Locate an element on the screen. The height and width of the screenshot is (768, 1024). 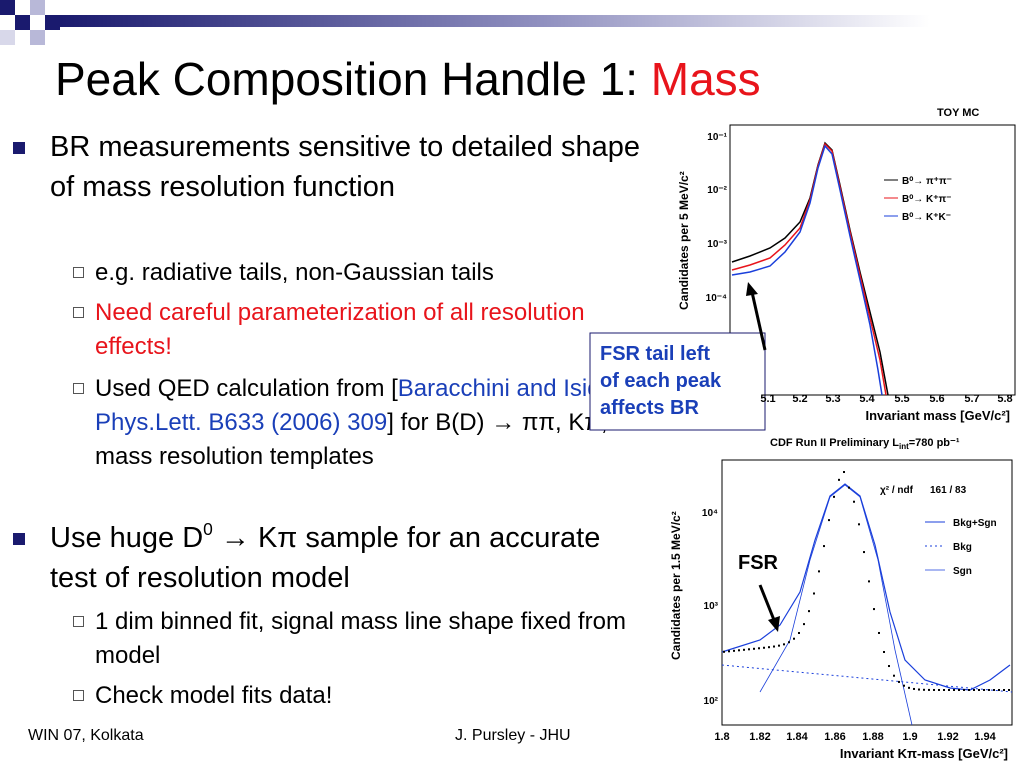
legend-label: Bkg is located at coordinates (962, 547).